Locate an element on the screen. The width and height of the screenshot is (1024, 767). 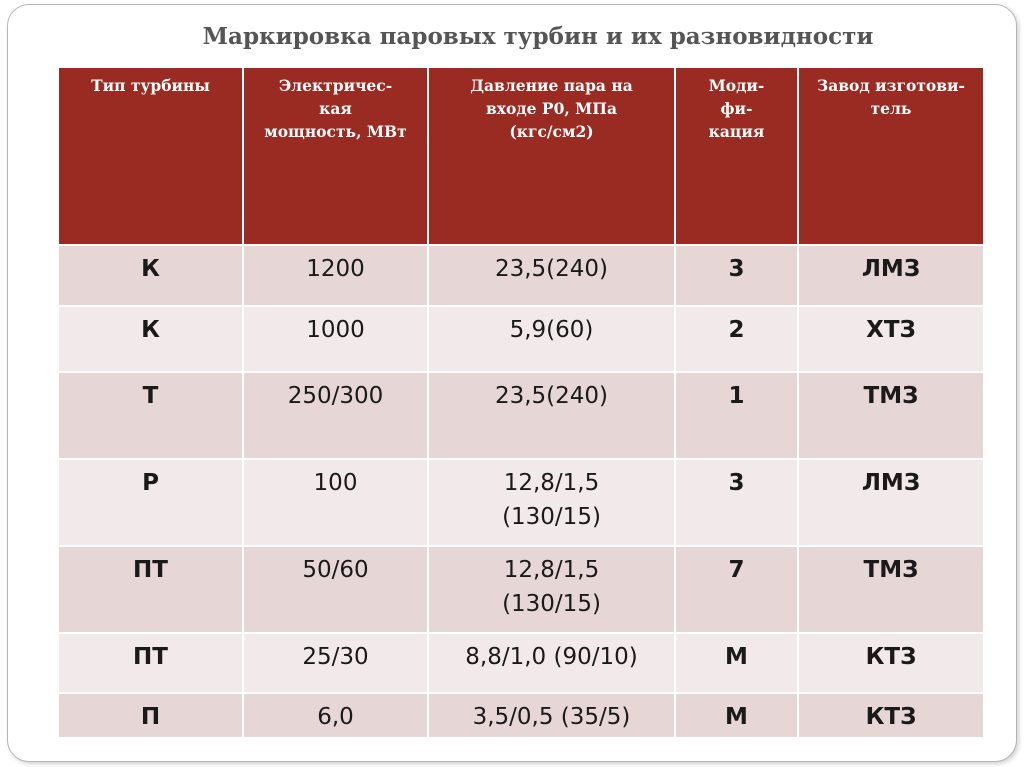
header-power: Электричес- кая мощность, МВт is located at coordinates (335, 156).